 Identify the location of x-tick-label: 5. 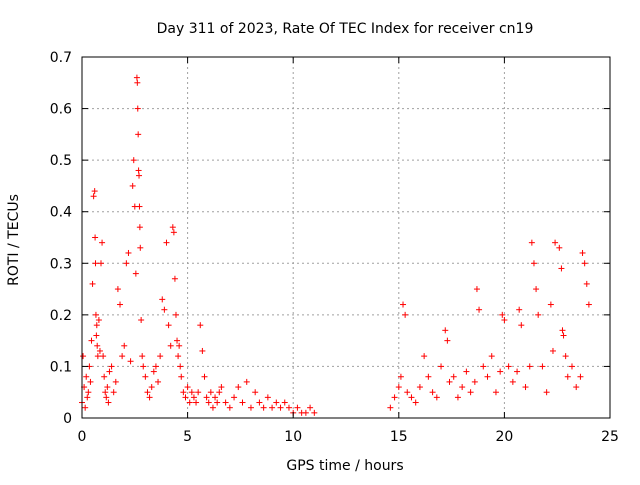
(187, 437).